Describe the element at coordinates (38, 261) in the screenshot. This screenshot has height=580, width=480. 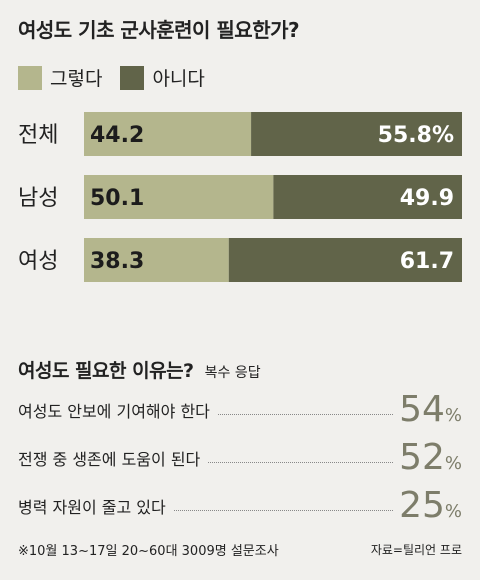
I see `category-label: 여성` at that location.